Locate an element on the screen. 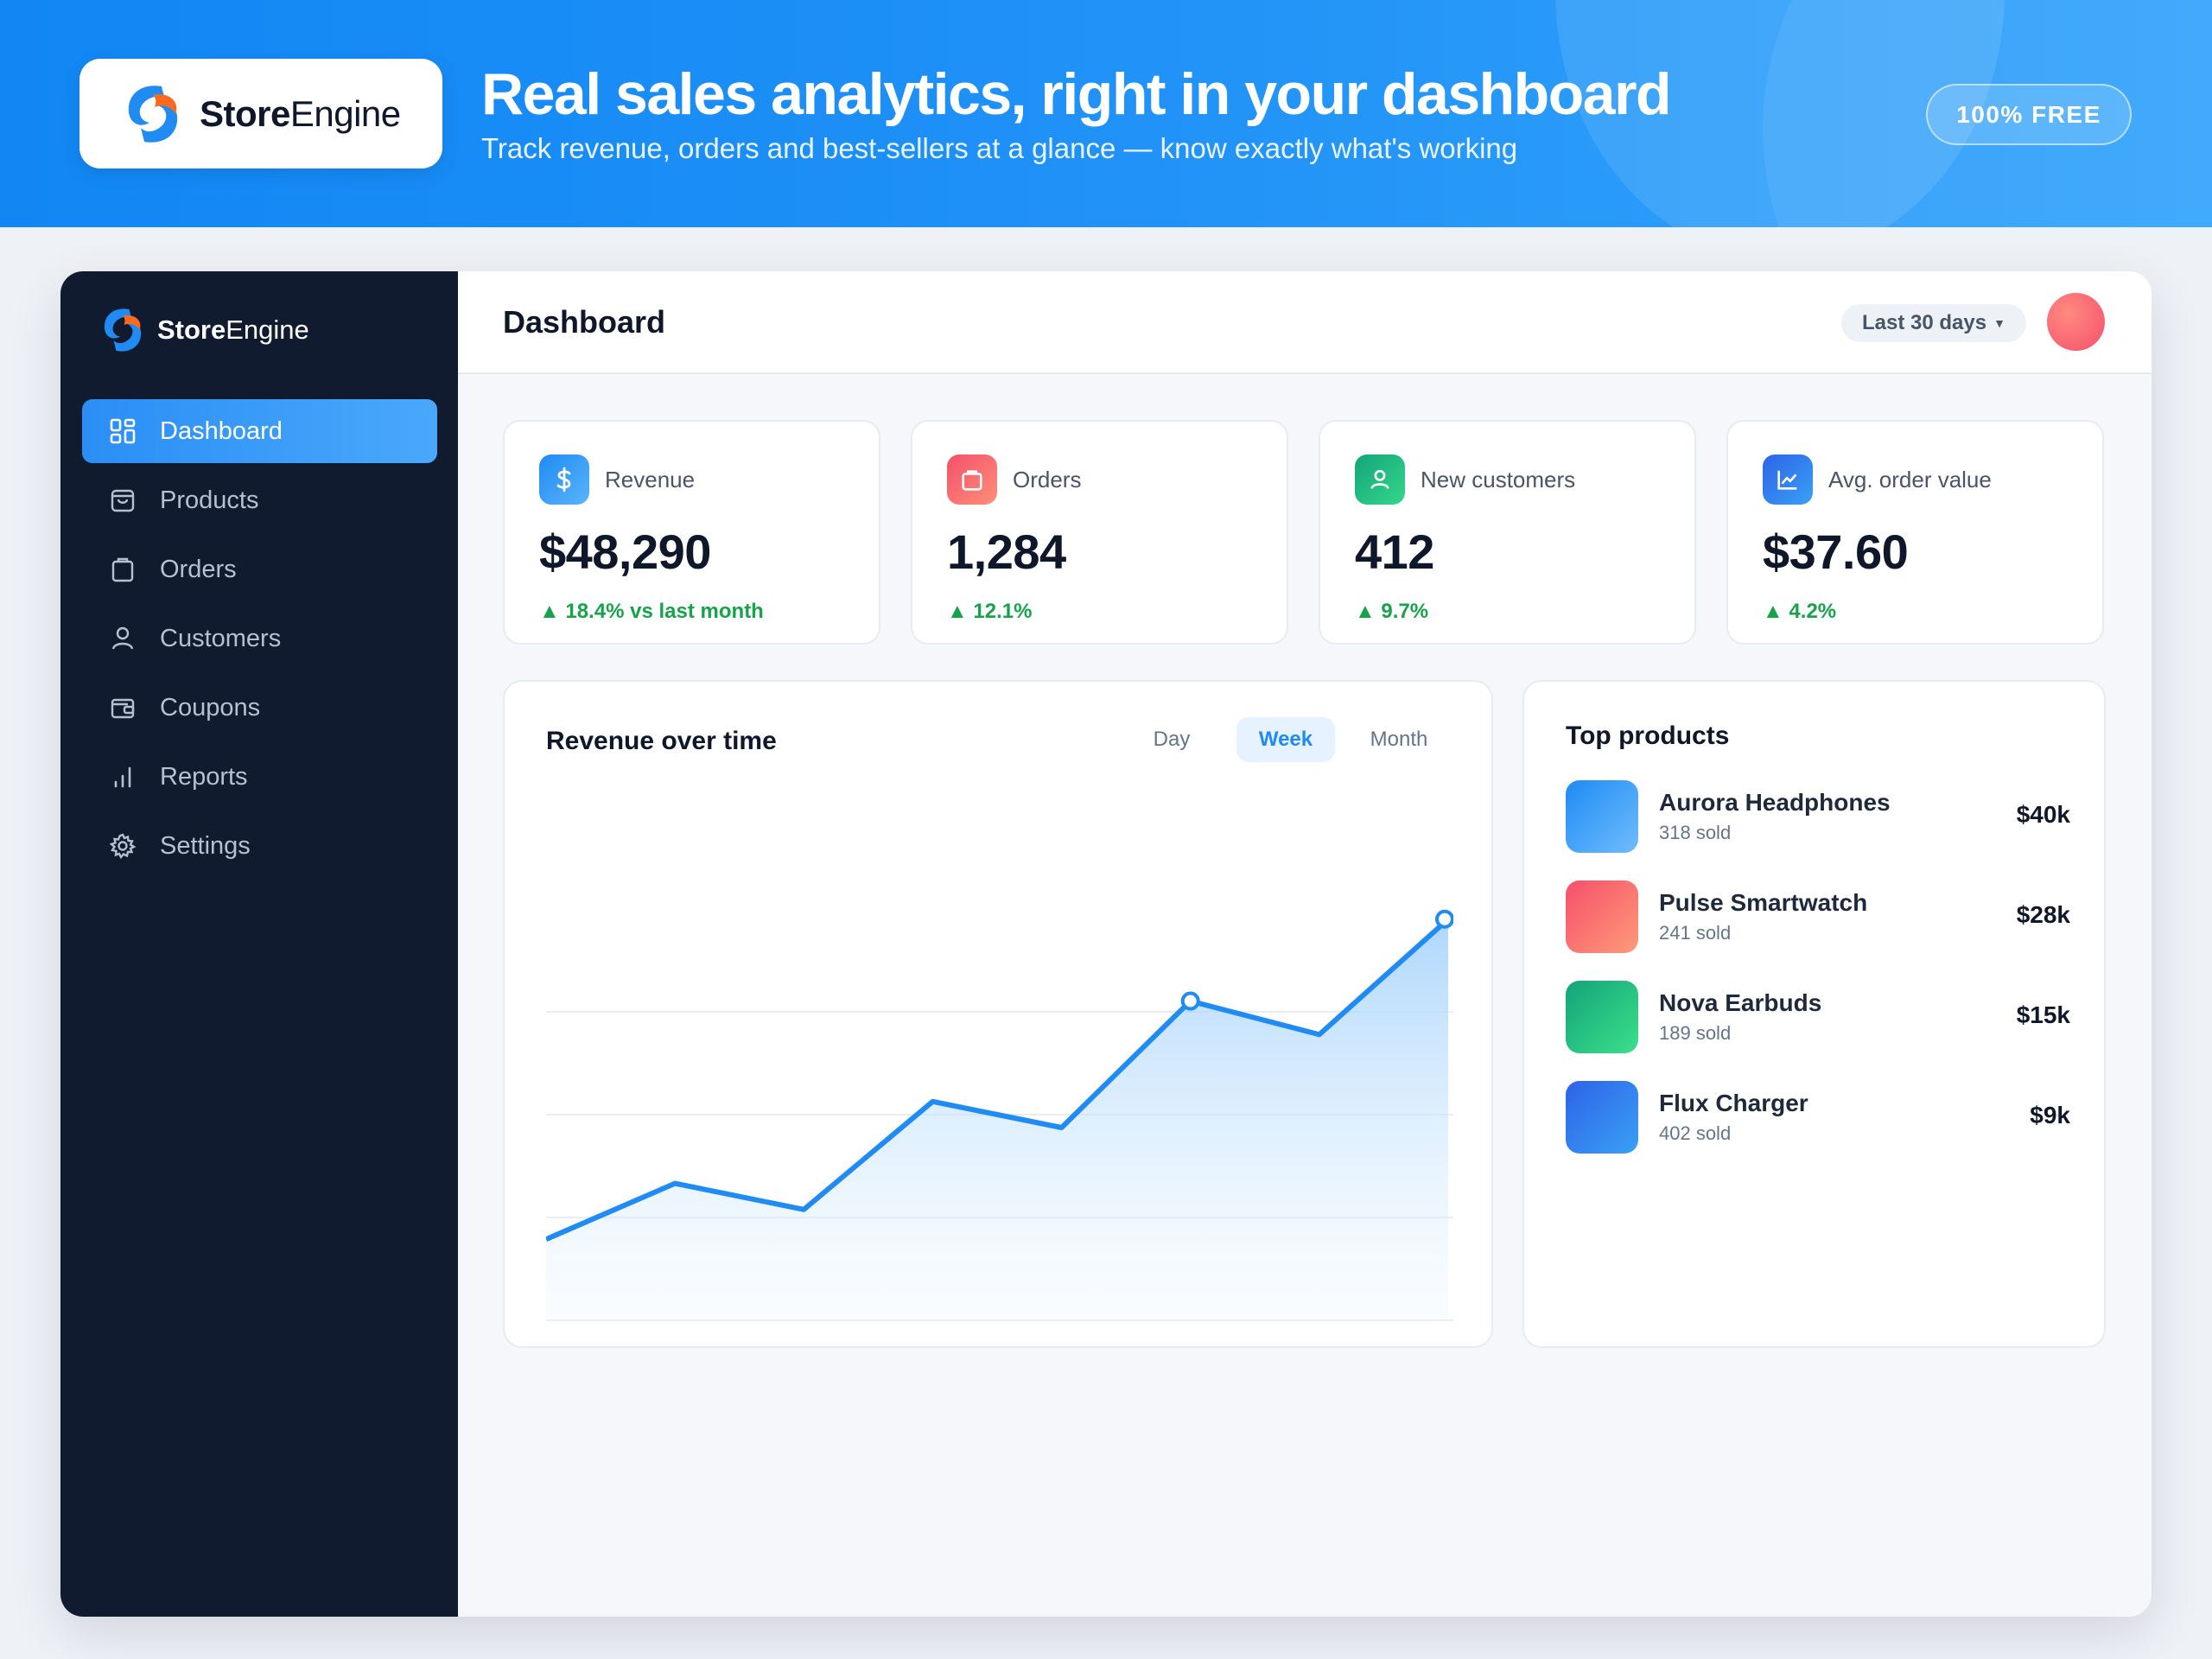  product-revenue: $40k is located at coordinates (2043, 814).